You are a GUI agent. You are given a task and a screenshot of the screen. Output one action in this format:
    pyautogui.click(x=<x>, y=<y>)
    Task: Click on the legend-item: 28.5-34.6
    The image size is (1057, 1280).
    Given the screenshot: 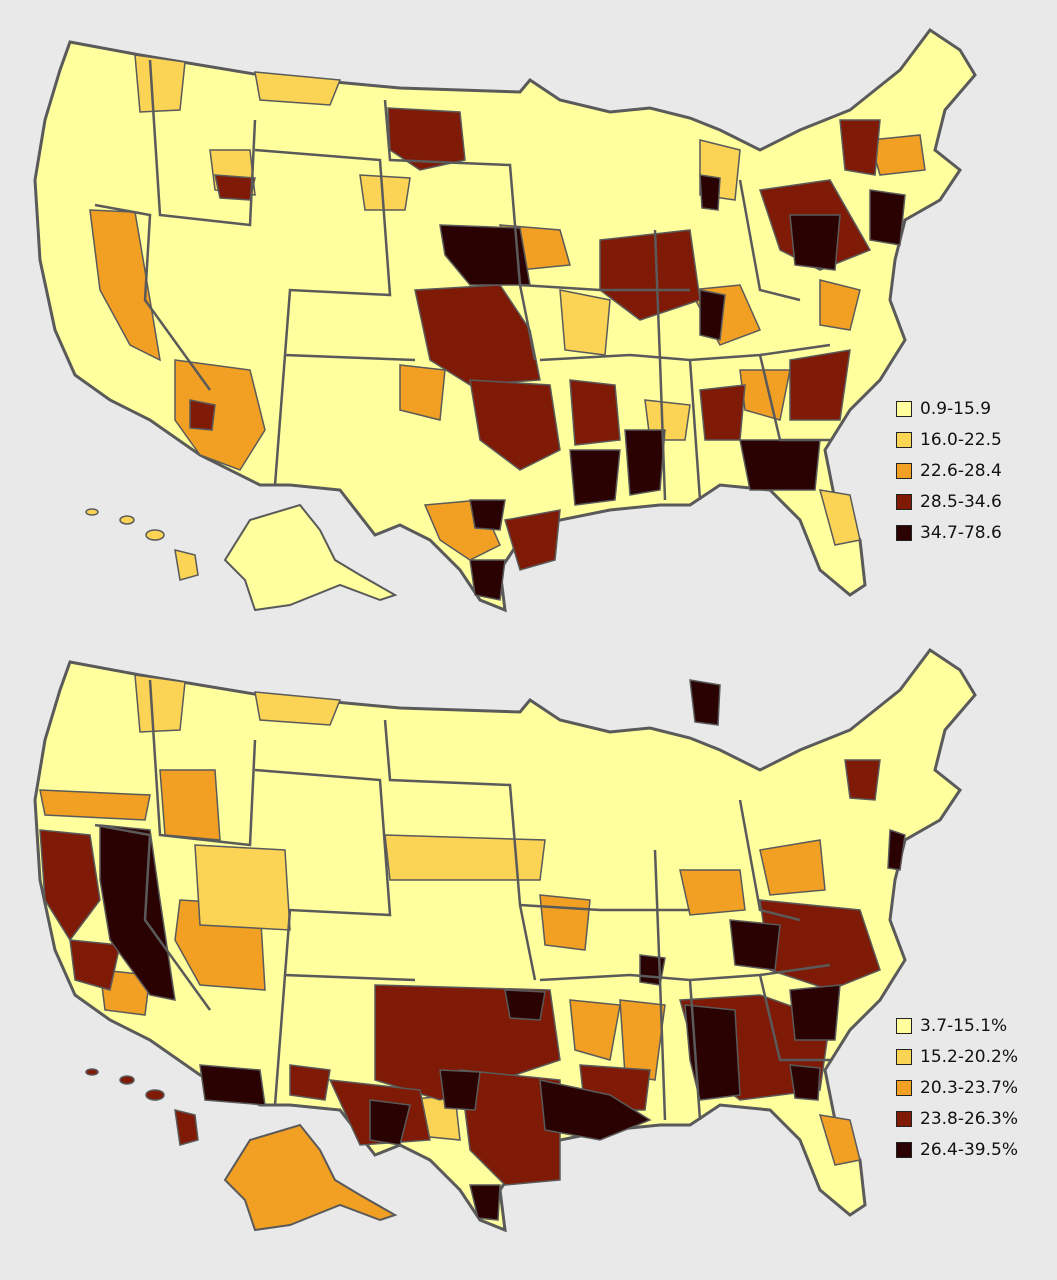 What is the action you would take?
    pyautogui.click(x=949, y=502)
    